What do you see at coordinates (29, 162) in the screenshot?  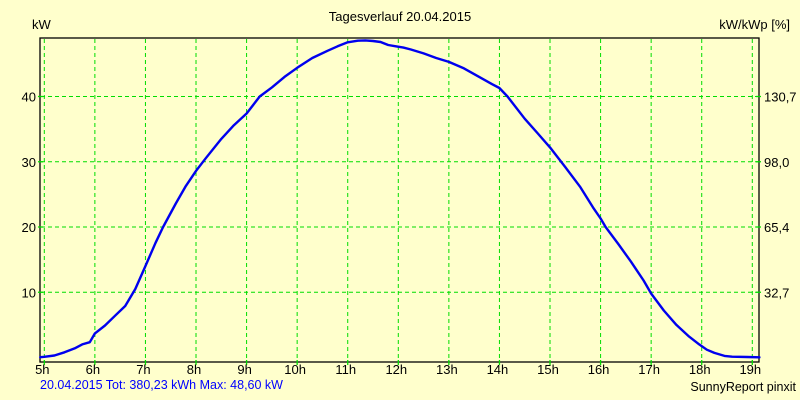 I see `left-tick-label: 30` at bounding box center [29, 162].